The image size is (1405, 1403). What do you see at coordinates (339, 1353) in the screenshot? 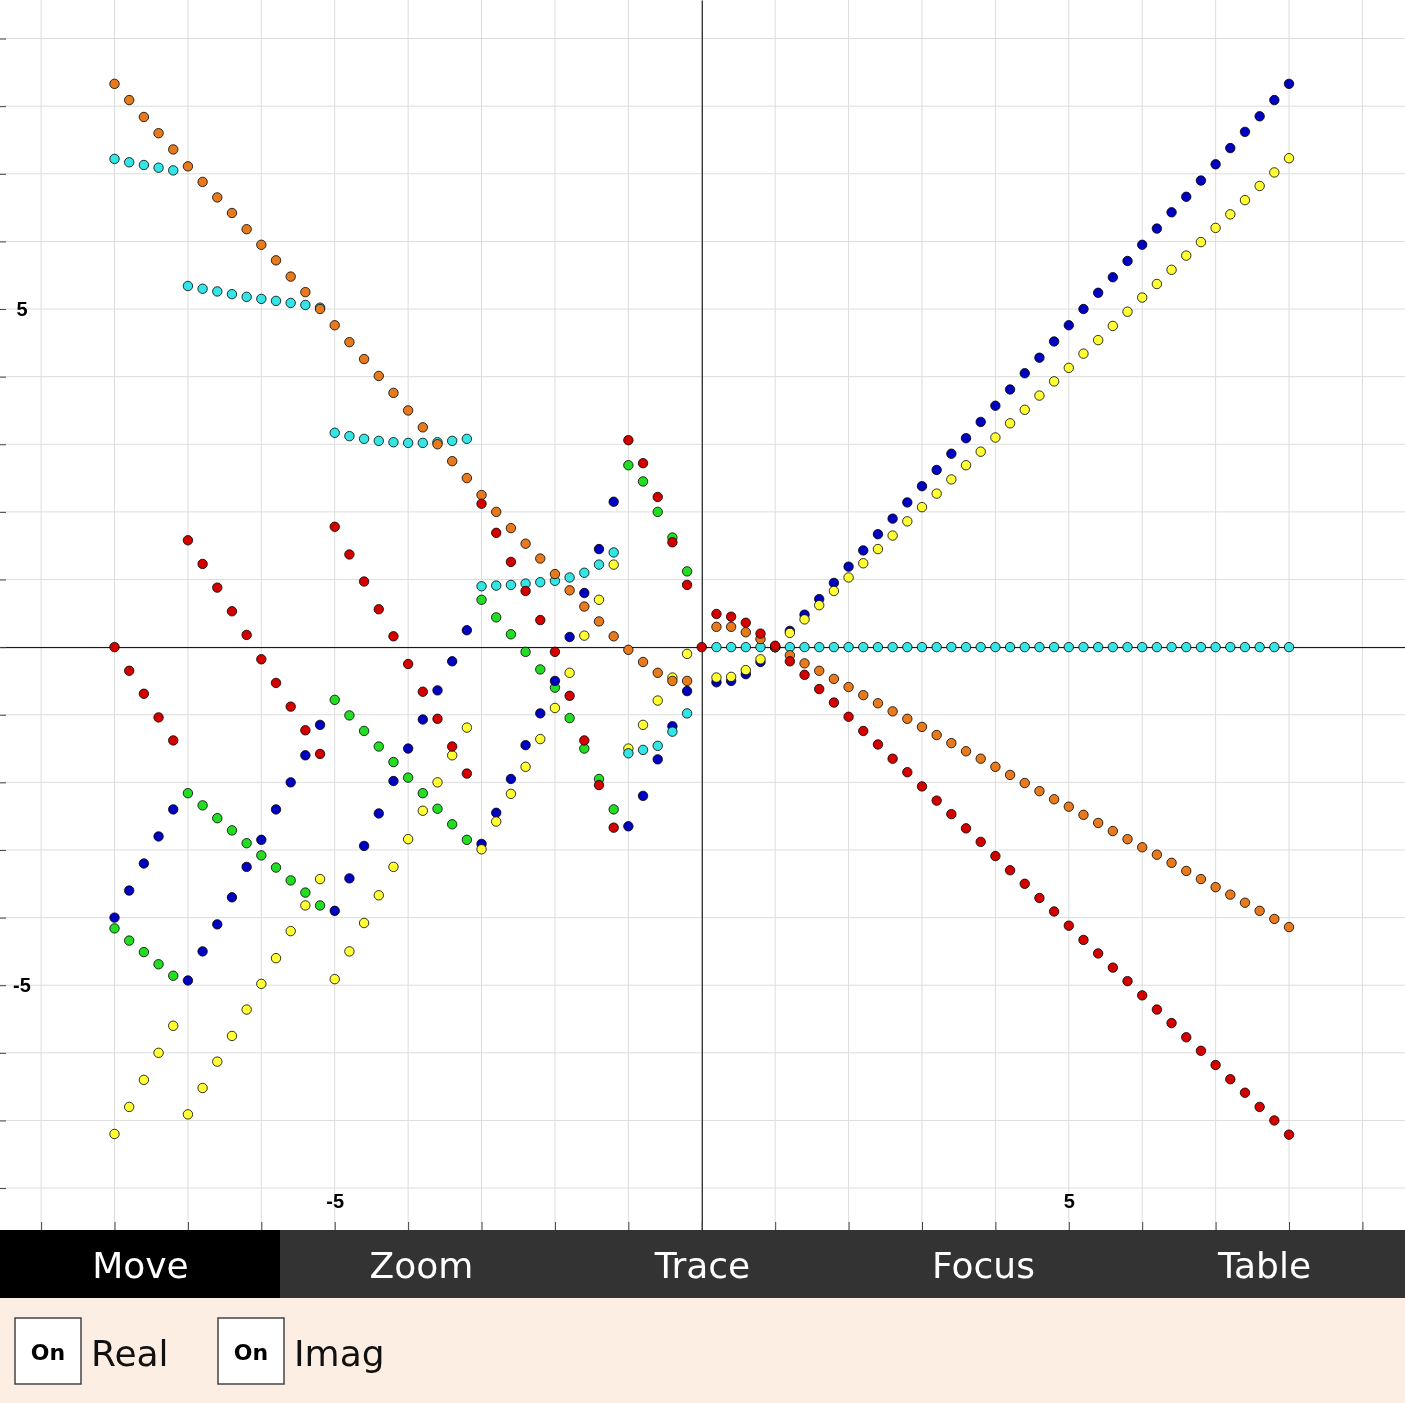
I see `text: Imag` at bounding box center [339, 1353].